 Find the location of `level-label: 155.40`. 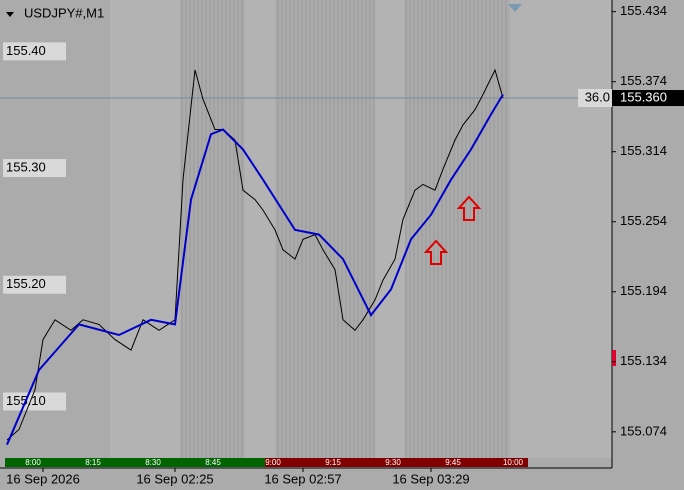

level-label: 155.40 is located at coordinates (26, 50).